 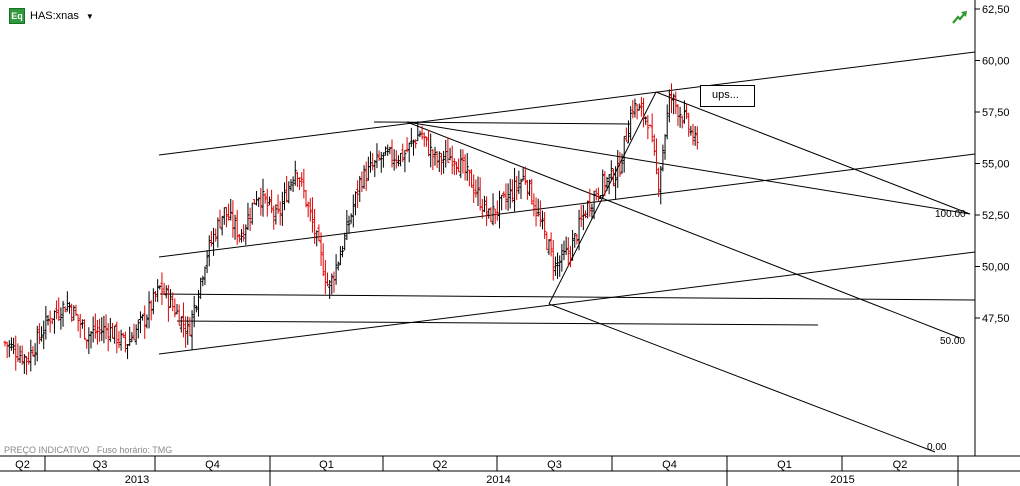 What do you see at coordinates (996, 165) in the screenshot?
I see `y-tick-label: 55,00` at bounding box center [996, 165].